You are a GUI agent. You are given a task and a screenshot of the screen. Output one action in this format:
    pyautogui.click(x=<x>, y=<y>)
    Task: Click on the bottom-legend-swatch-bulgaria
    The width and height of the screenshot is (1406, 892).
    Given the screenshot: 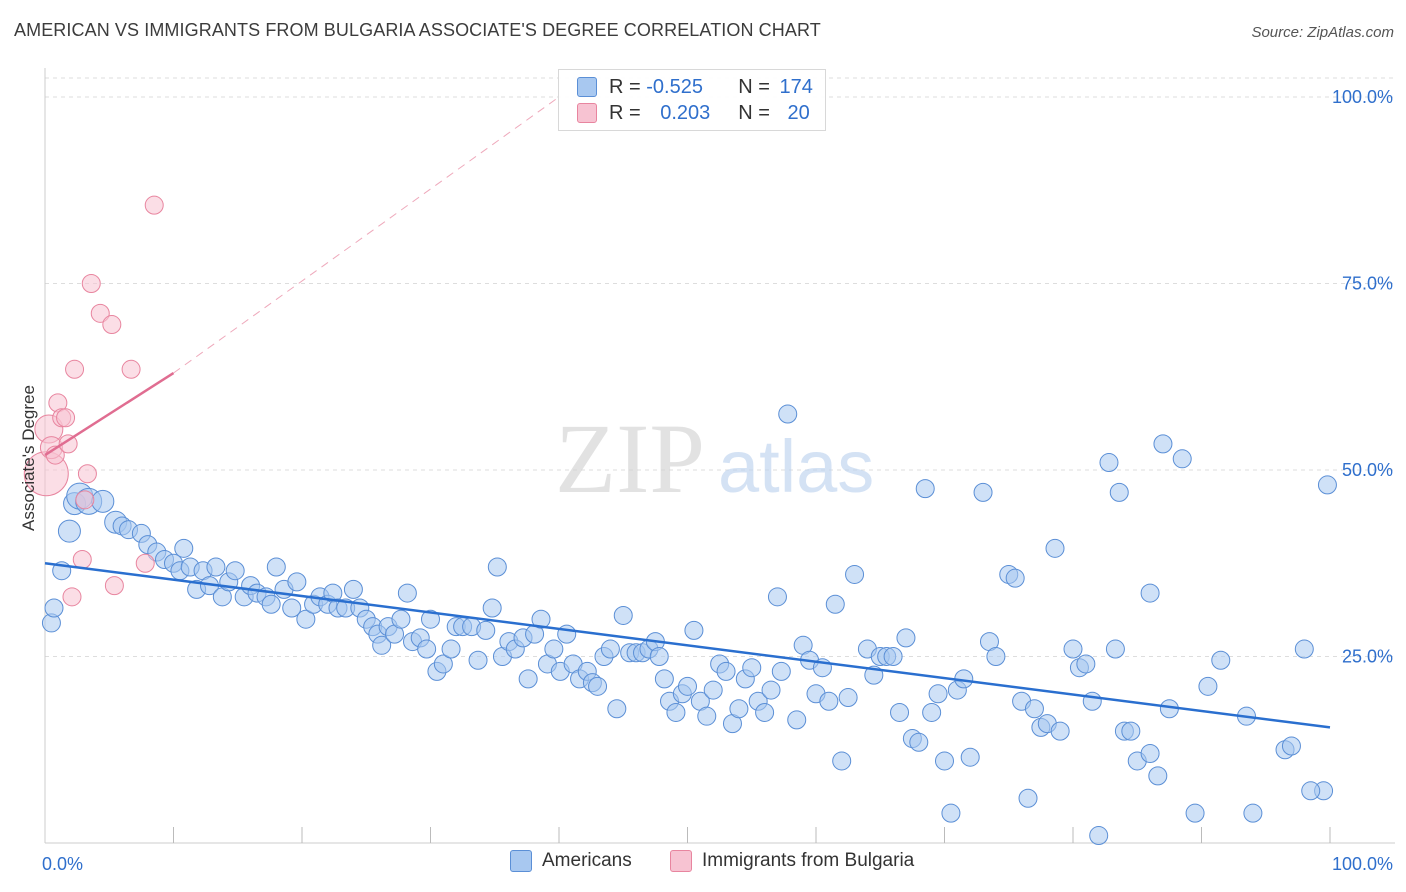 What is the action you would take?
    pyautogui.click(x=681, y=861)
    